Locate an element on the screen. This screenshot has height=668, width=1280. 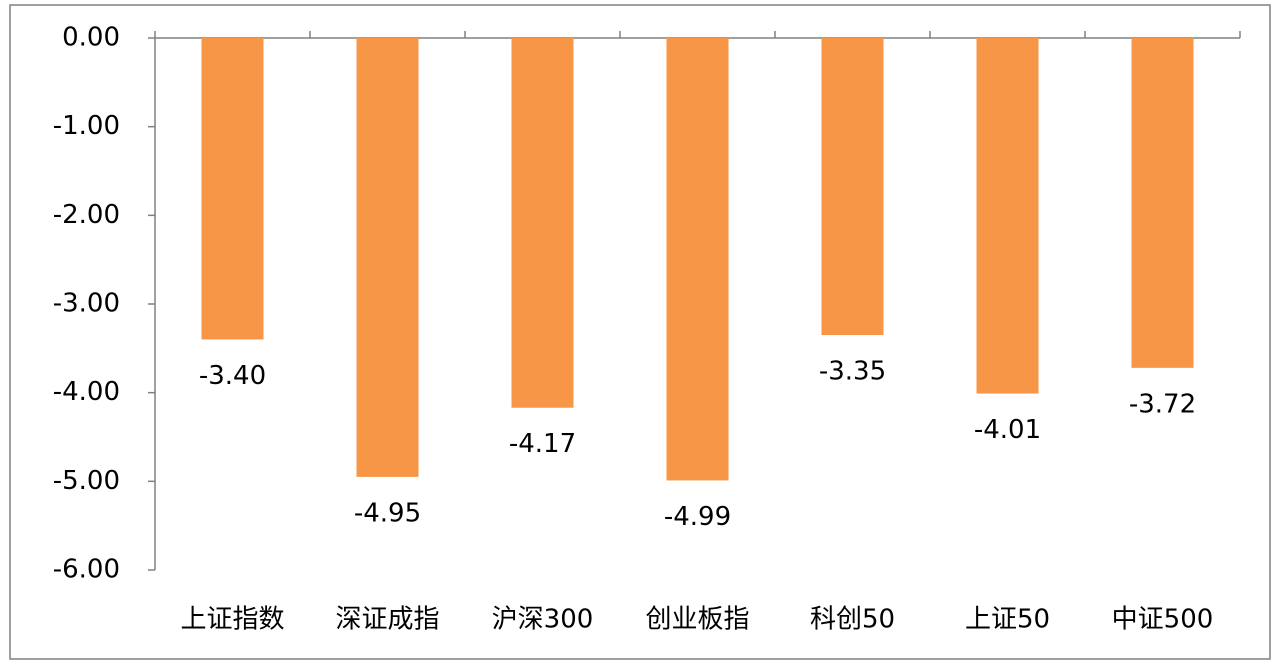
value-label: -3.35 is located at coordinates (852, 372).